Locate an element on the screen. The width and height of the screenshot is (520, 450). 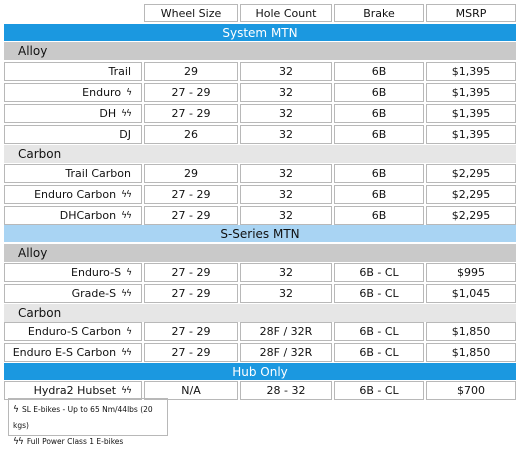
model-name-cell: DHCarbon ϟϟ is located at coordinates (73, 215).